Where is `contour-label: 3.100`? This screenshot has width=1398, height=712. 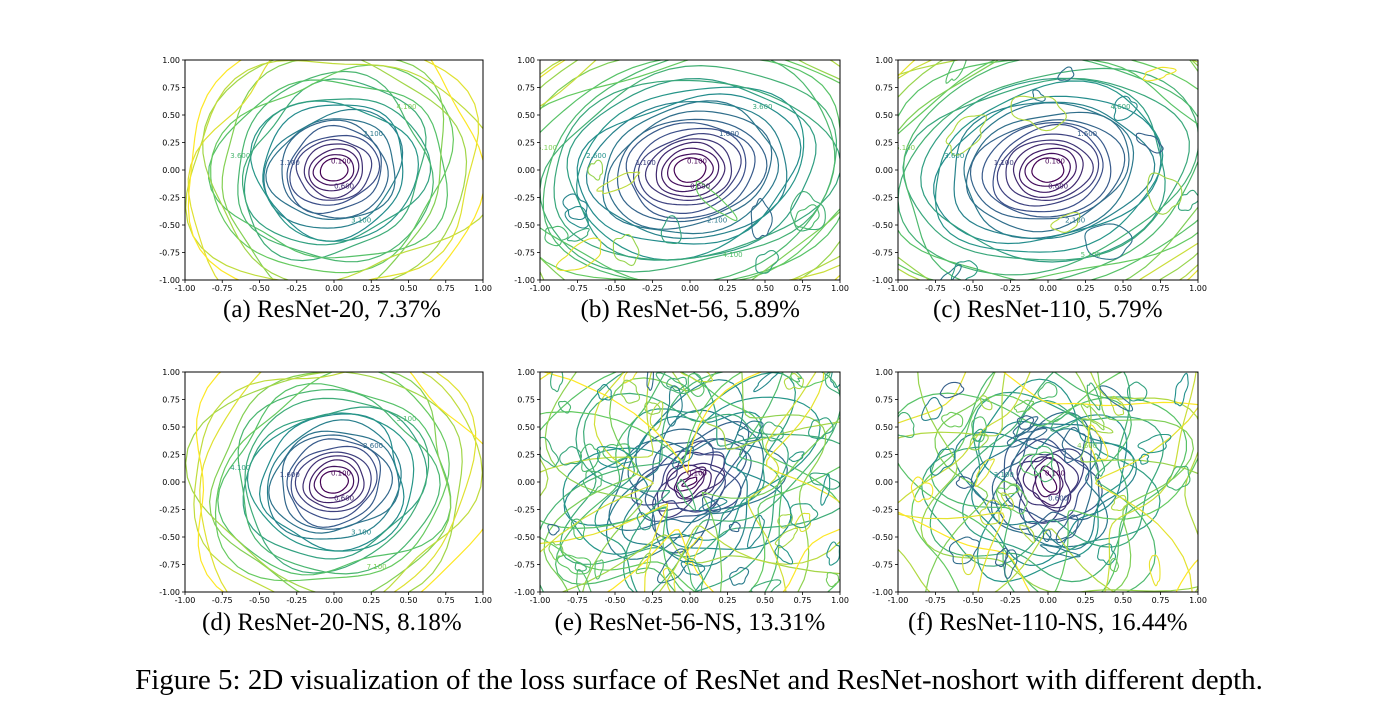 contour-label: 3.100 is located at coordinates (1004, 475).